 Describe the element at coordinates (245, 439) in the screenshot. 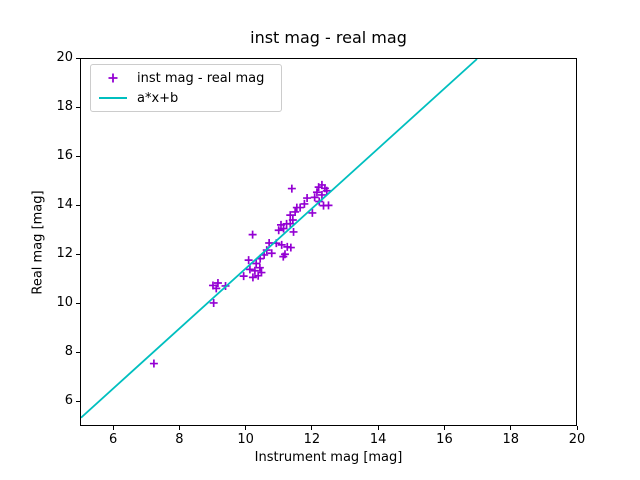

I see `x-tick-label: 10` at that location.